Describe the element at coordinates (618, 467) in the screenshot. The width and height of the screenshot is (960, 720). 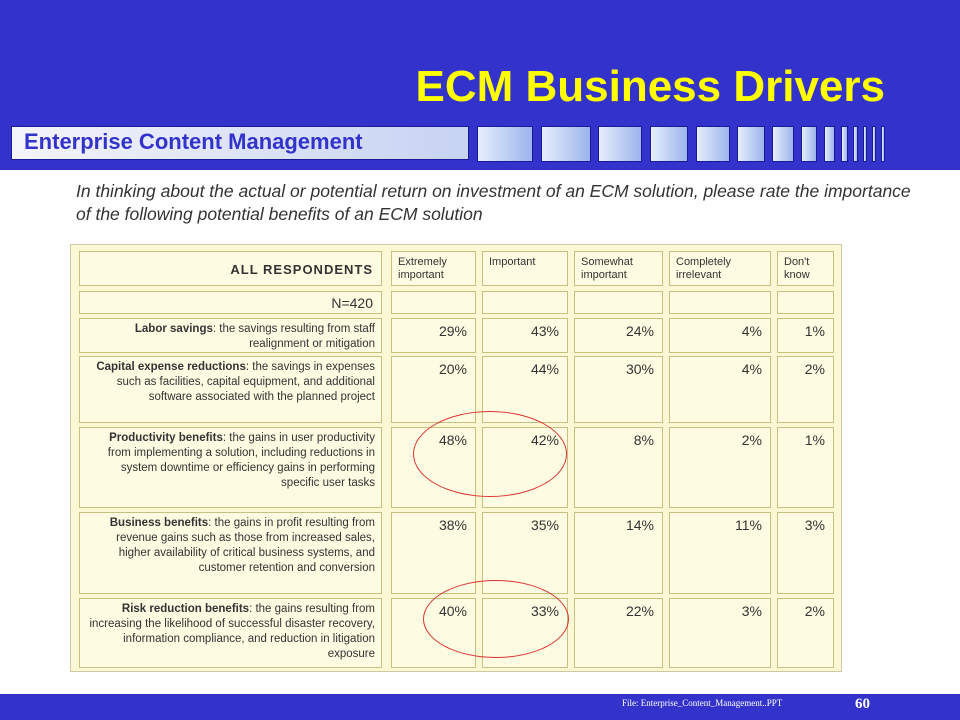
I see `rating-value: 8%` at that location.